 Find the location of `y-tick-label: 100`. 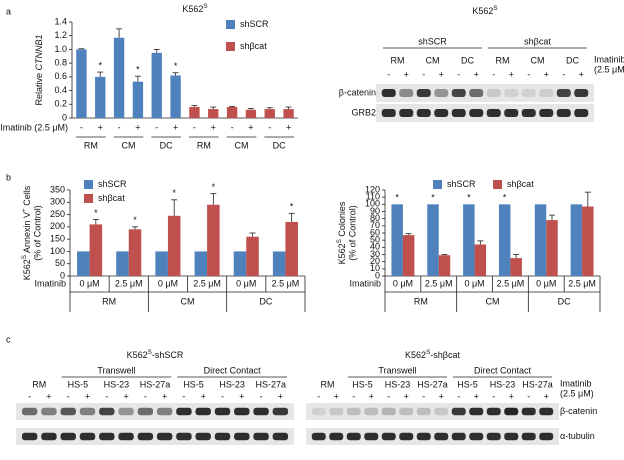

y-tick-label: 100 is located at coordinates (372, 204).